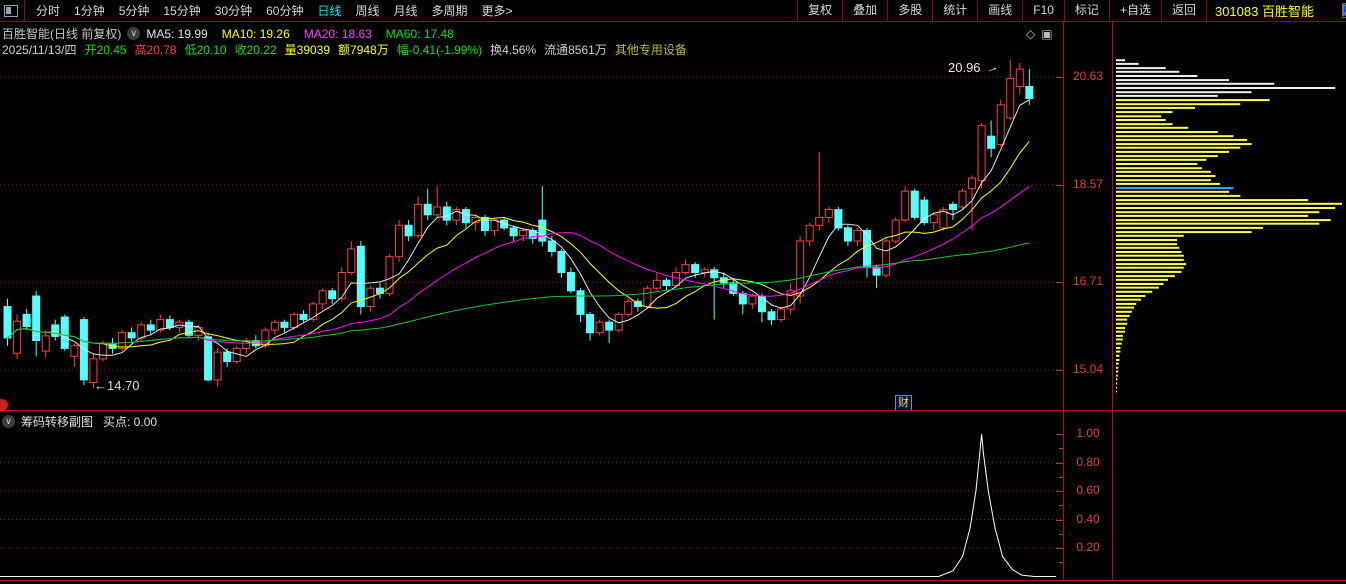 The width and height of the screenshot is (1346, 584). Describe the element at coordinates (999, 11) in the screenshot. I see `action-button: 画线` at that location.